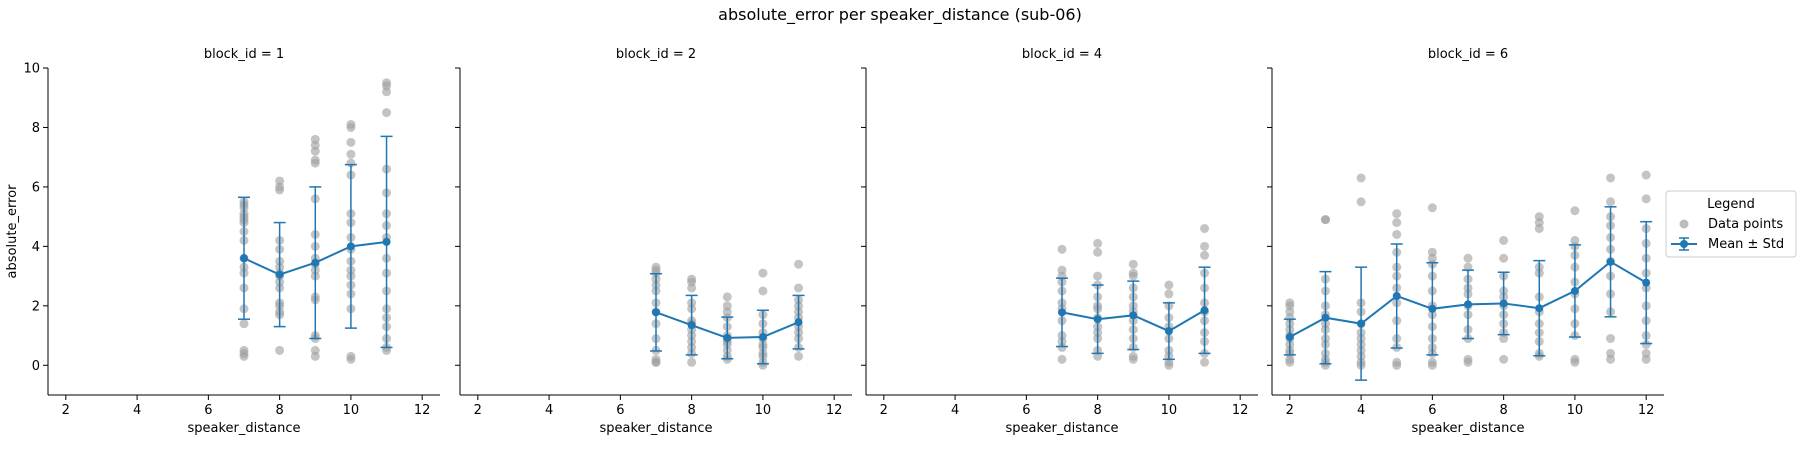  Describe the element at coordinates (1746, 244) in the screenshot. I see `legend-label-mean: Mean ± Std` at that location.